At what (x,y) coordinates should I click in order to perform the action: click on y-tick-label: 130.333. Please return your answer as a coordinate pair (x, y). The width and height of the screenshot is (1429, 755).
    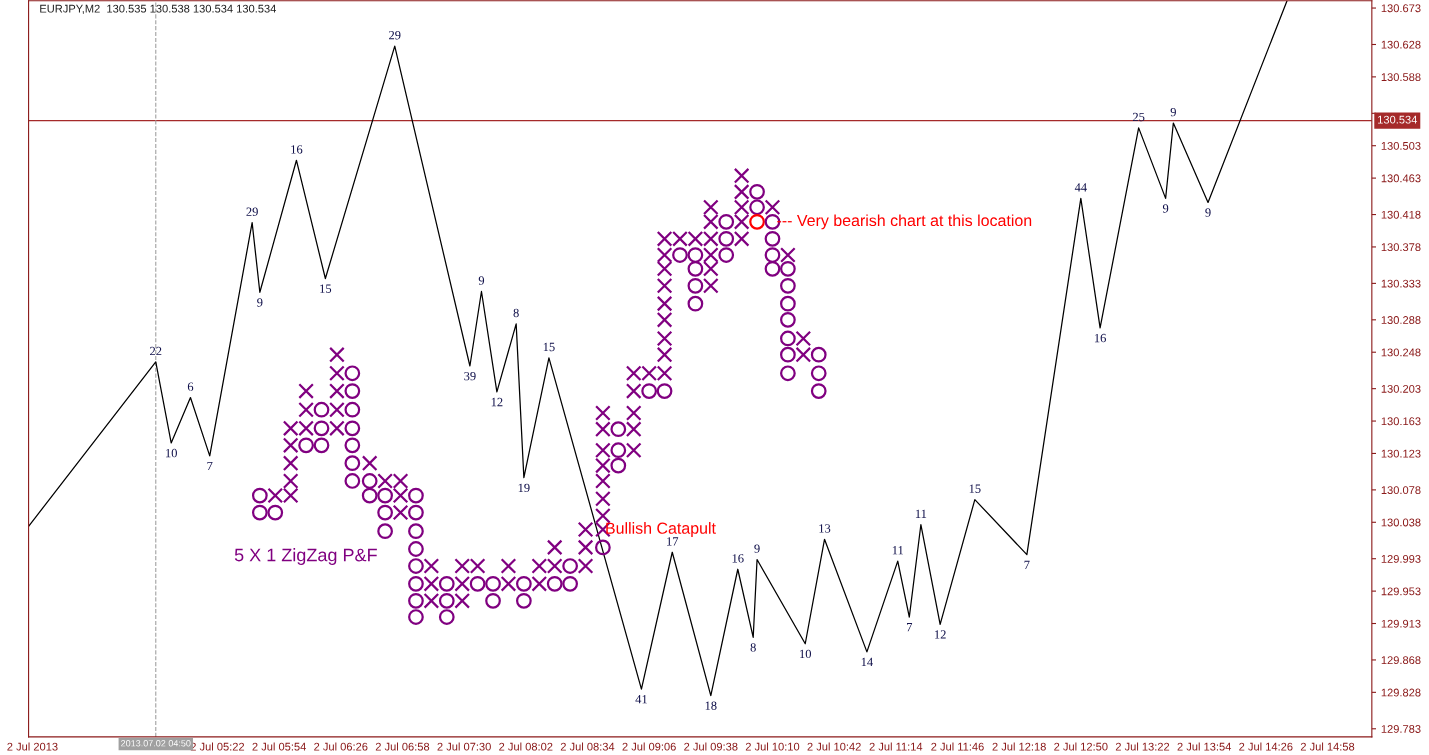
    Looking at the image, I should click on (1401, 283).